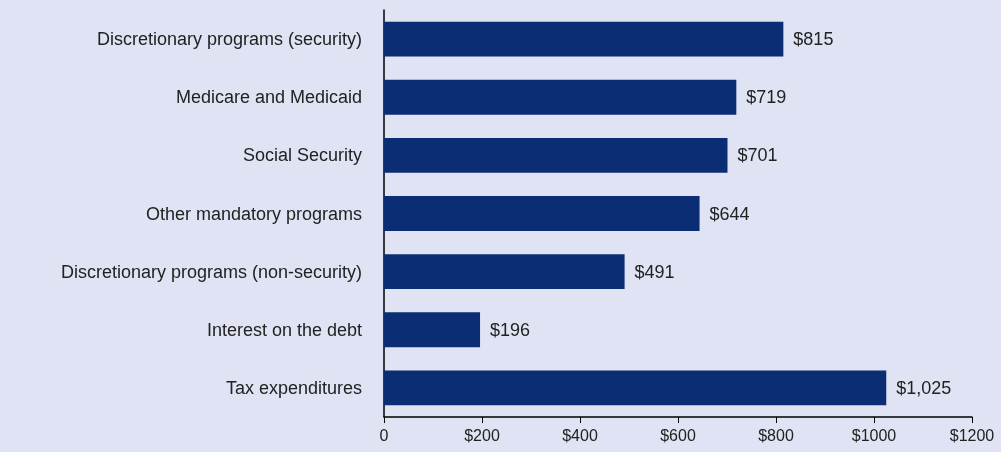 The height and width of the screenshot is (452, 1001). I want to click on x-tick-label: 0, so click(384, 435).